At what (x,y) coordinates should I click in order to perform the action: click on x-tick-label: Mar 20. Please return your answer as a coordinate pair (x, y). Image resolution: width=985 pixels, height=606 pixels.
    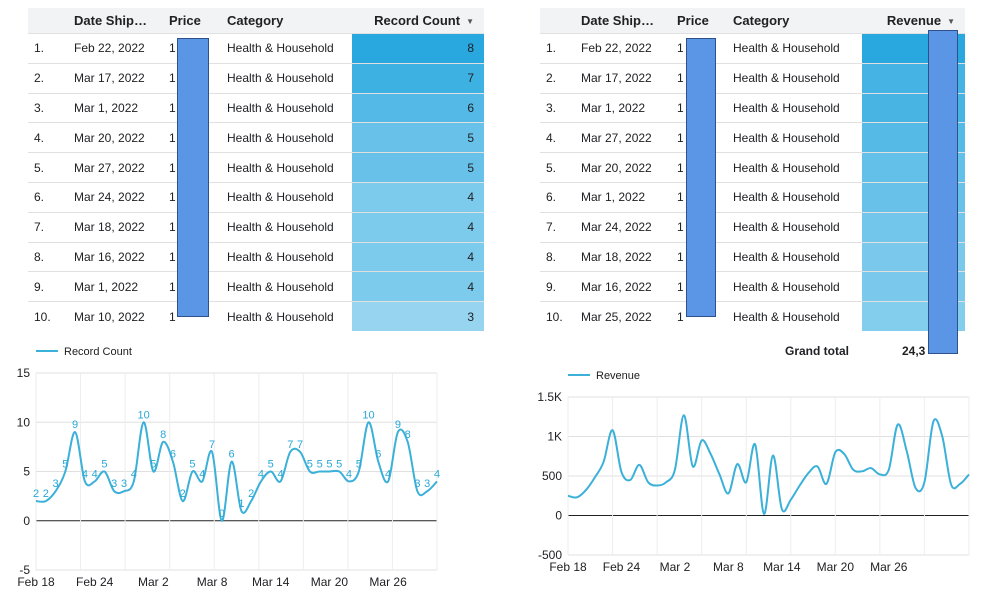
    Looking at the image, I should click on (330, 582).